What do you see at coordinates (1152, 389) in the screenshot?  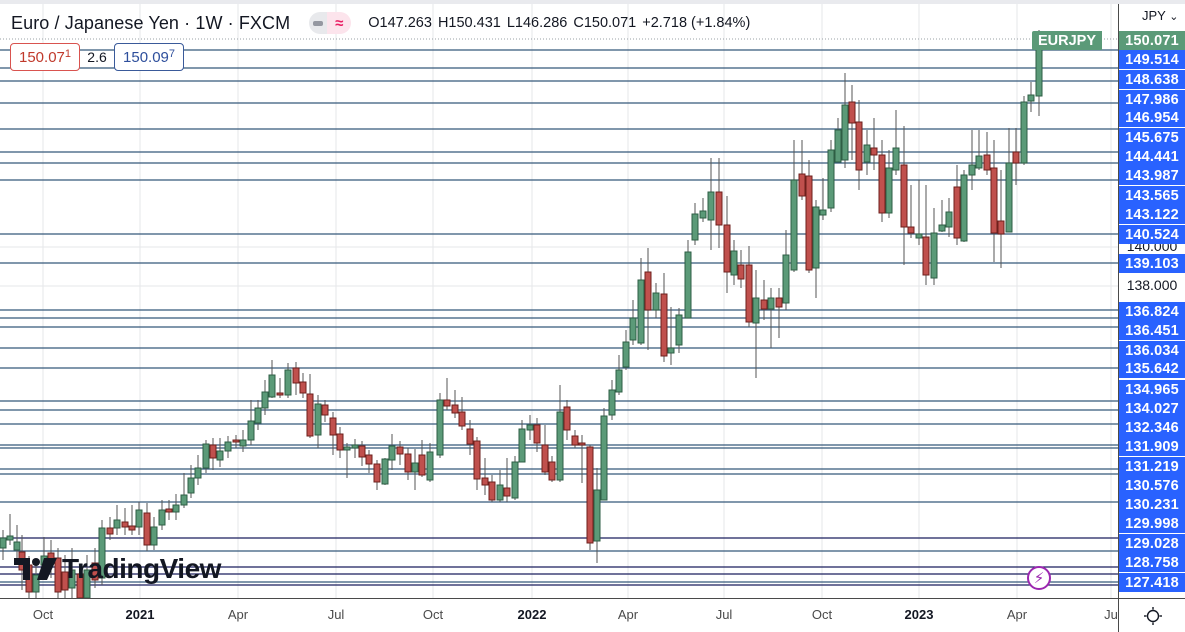 I see `level-price-label: 134.965` at bounding box center [1152, 389].